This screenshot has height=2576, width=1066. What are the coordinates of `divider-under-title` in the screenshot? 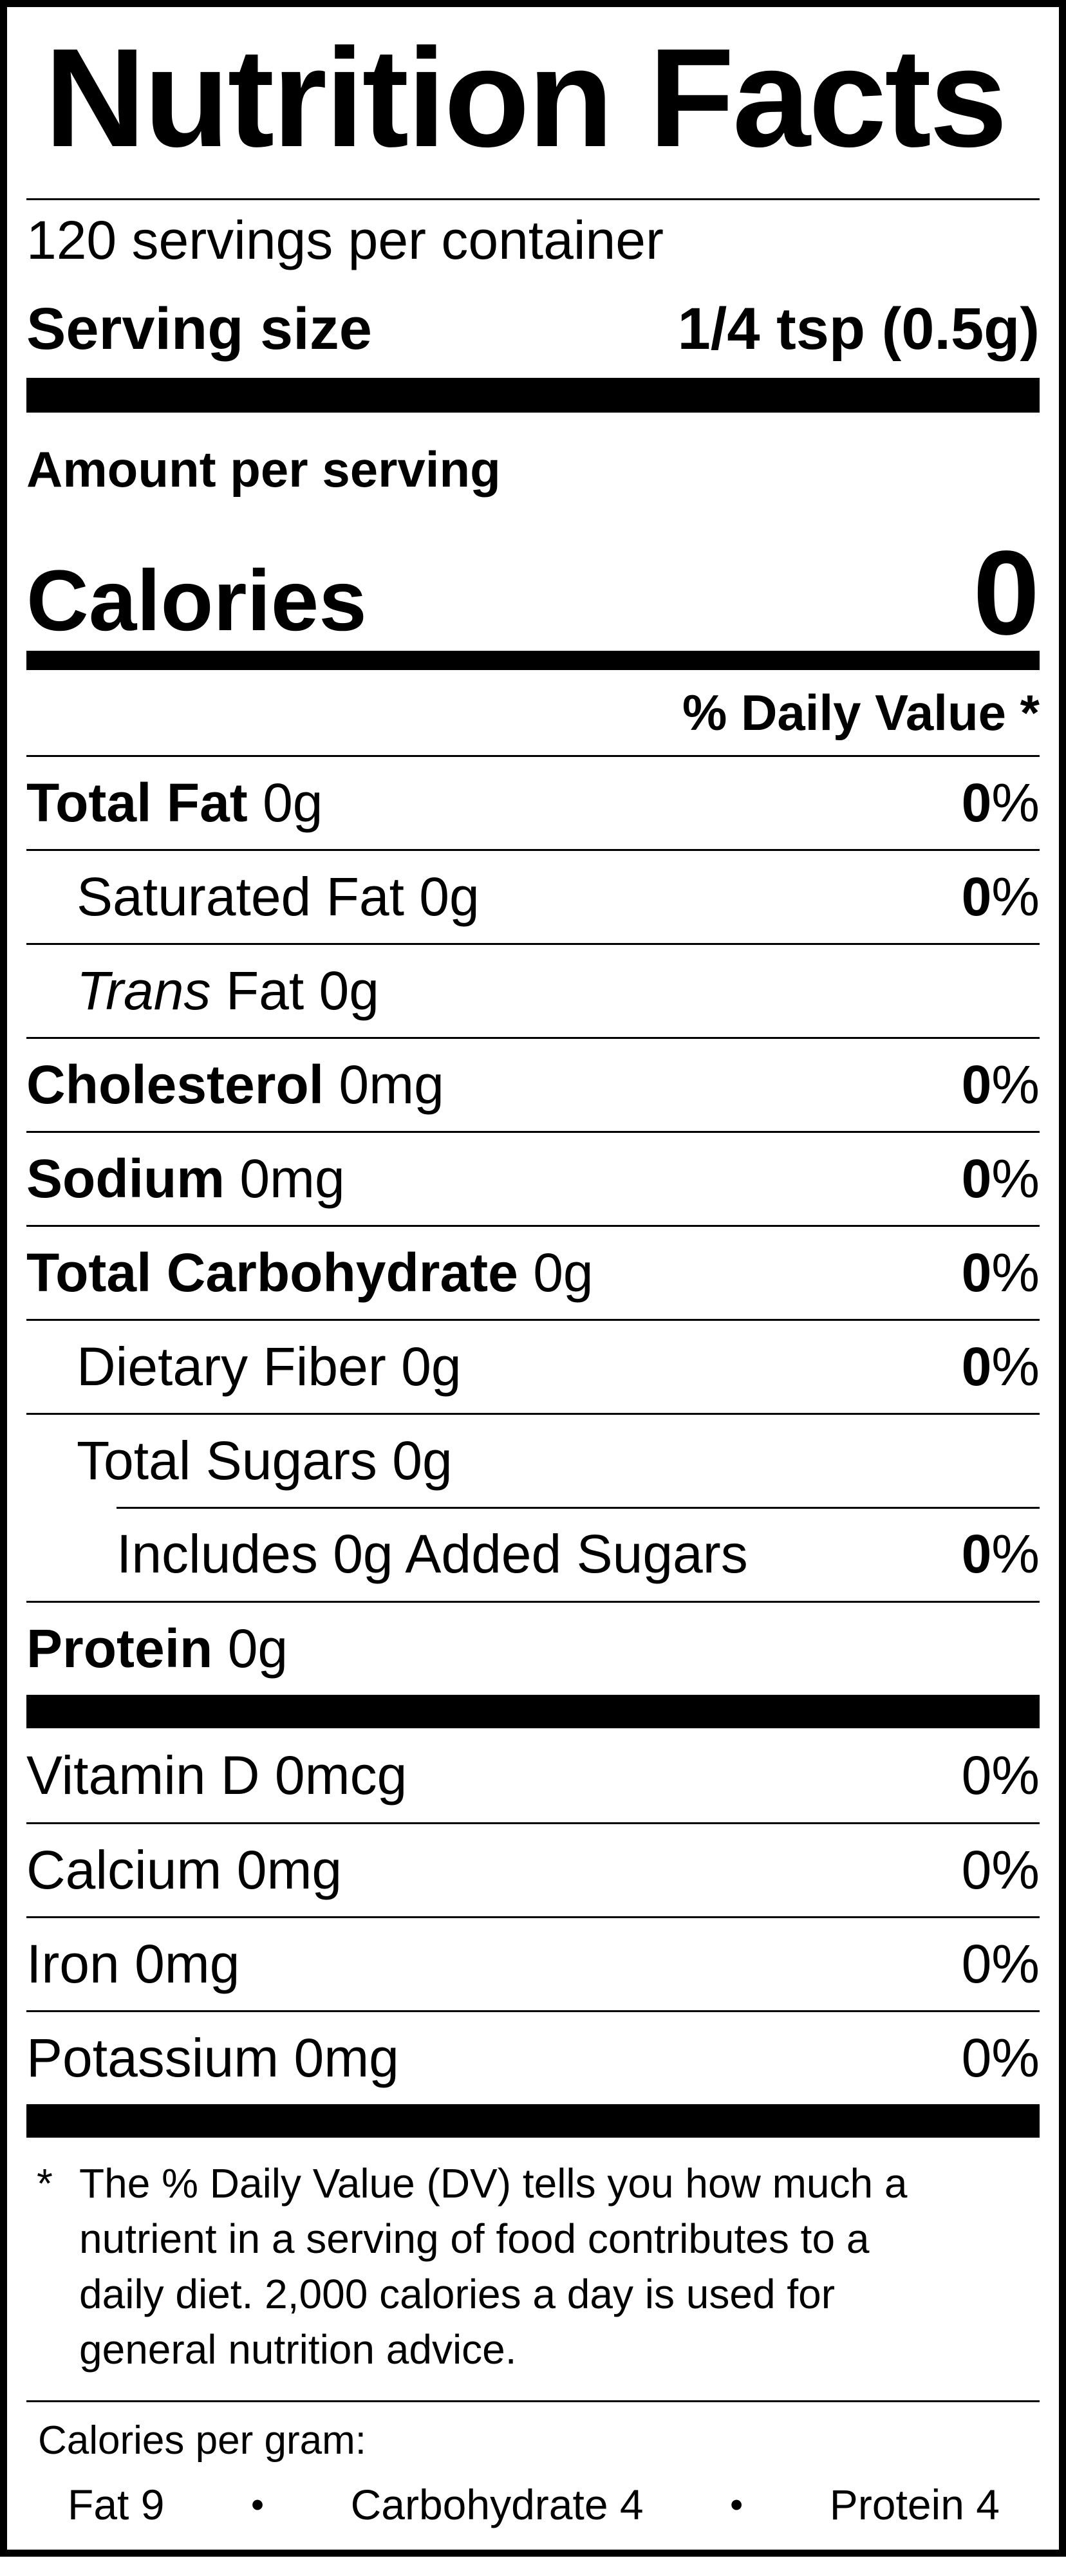 It's located at (533, 199).